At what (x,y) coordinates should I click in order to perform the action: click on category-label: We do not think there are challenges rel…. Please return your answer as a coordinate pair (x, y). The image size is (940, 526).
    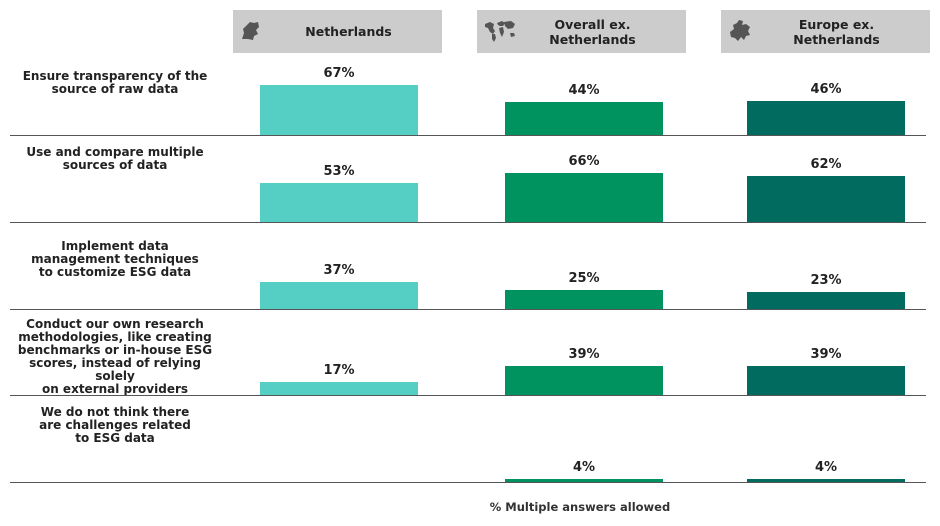
    Looking at the image, I should click on (115, 425).